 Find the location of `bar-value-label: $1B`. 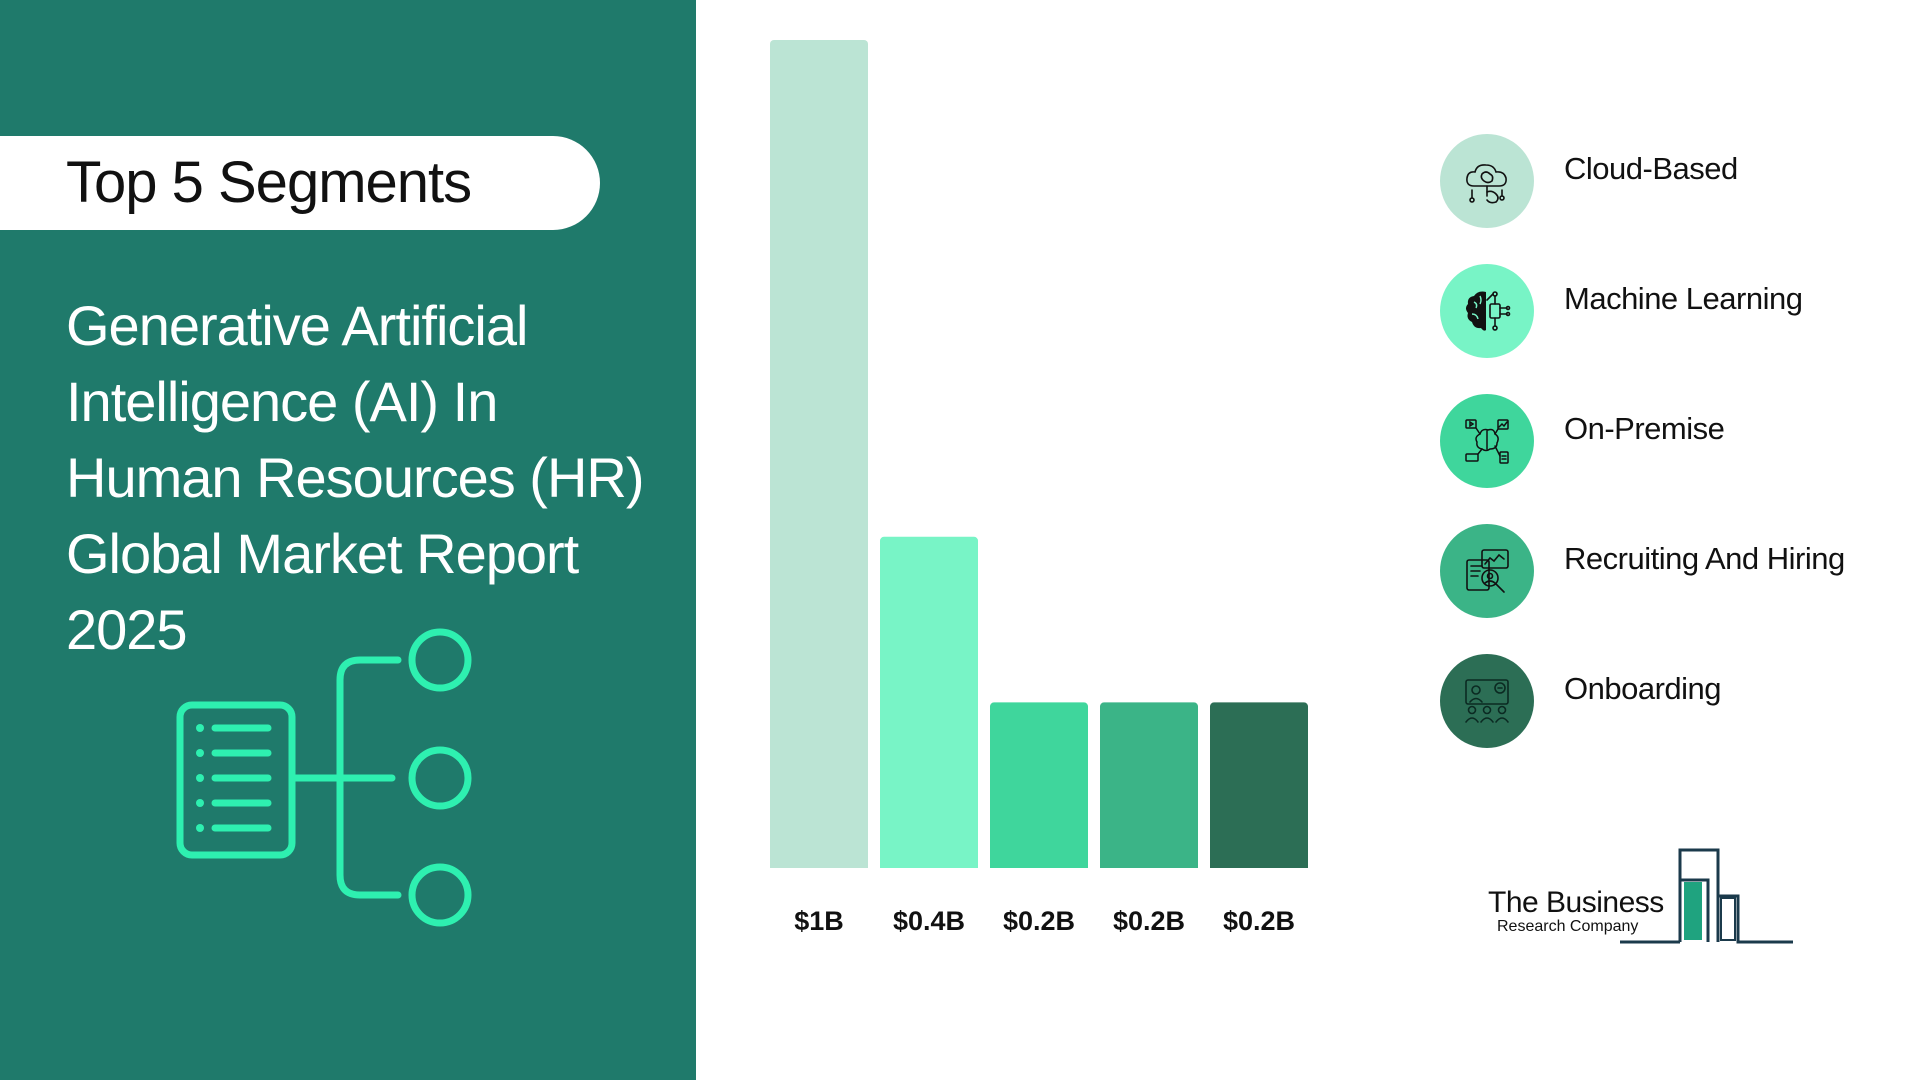

bar-value-label: $1B is located at coordinates (819, 921).